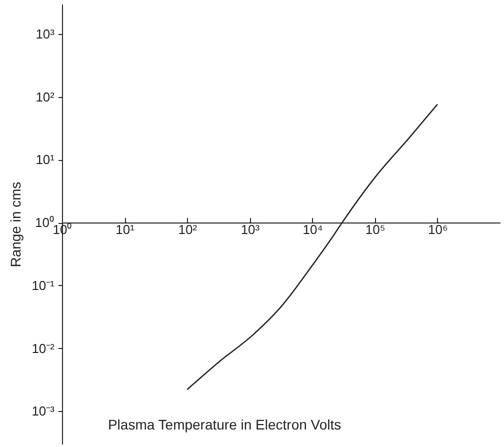  Describe the element at coordinates (46, 160) in the screenshot. I see `y-tick-label: 10¹` at that location.